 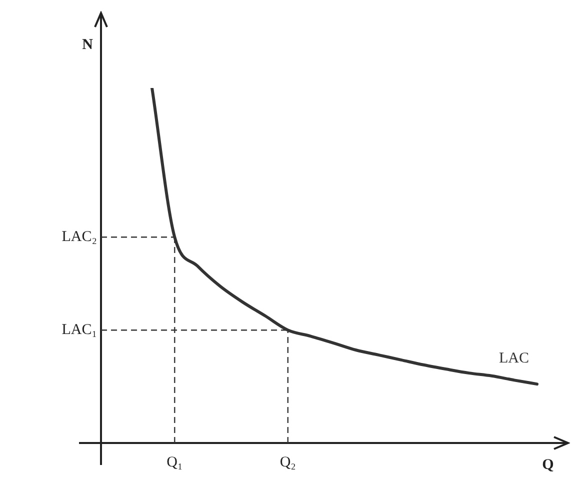 I want to click on y-axis-title: N, so click(x=88, y=44).